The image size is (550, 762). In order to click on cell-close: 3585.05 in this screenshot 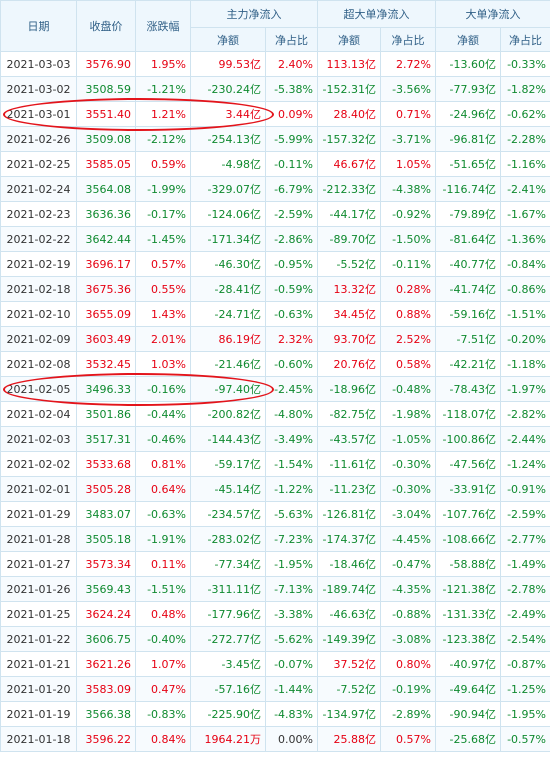, I will do `click(106, 164)`.